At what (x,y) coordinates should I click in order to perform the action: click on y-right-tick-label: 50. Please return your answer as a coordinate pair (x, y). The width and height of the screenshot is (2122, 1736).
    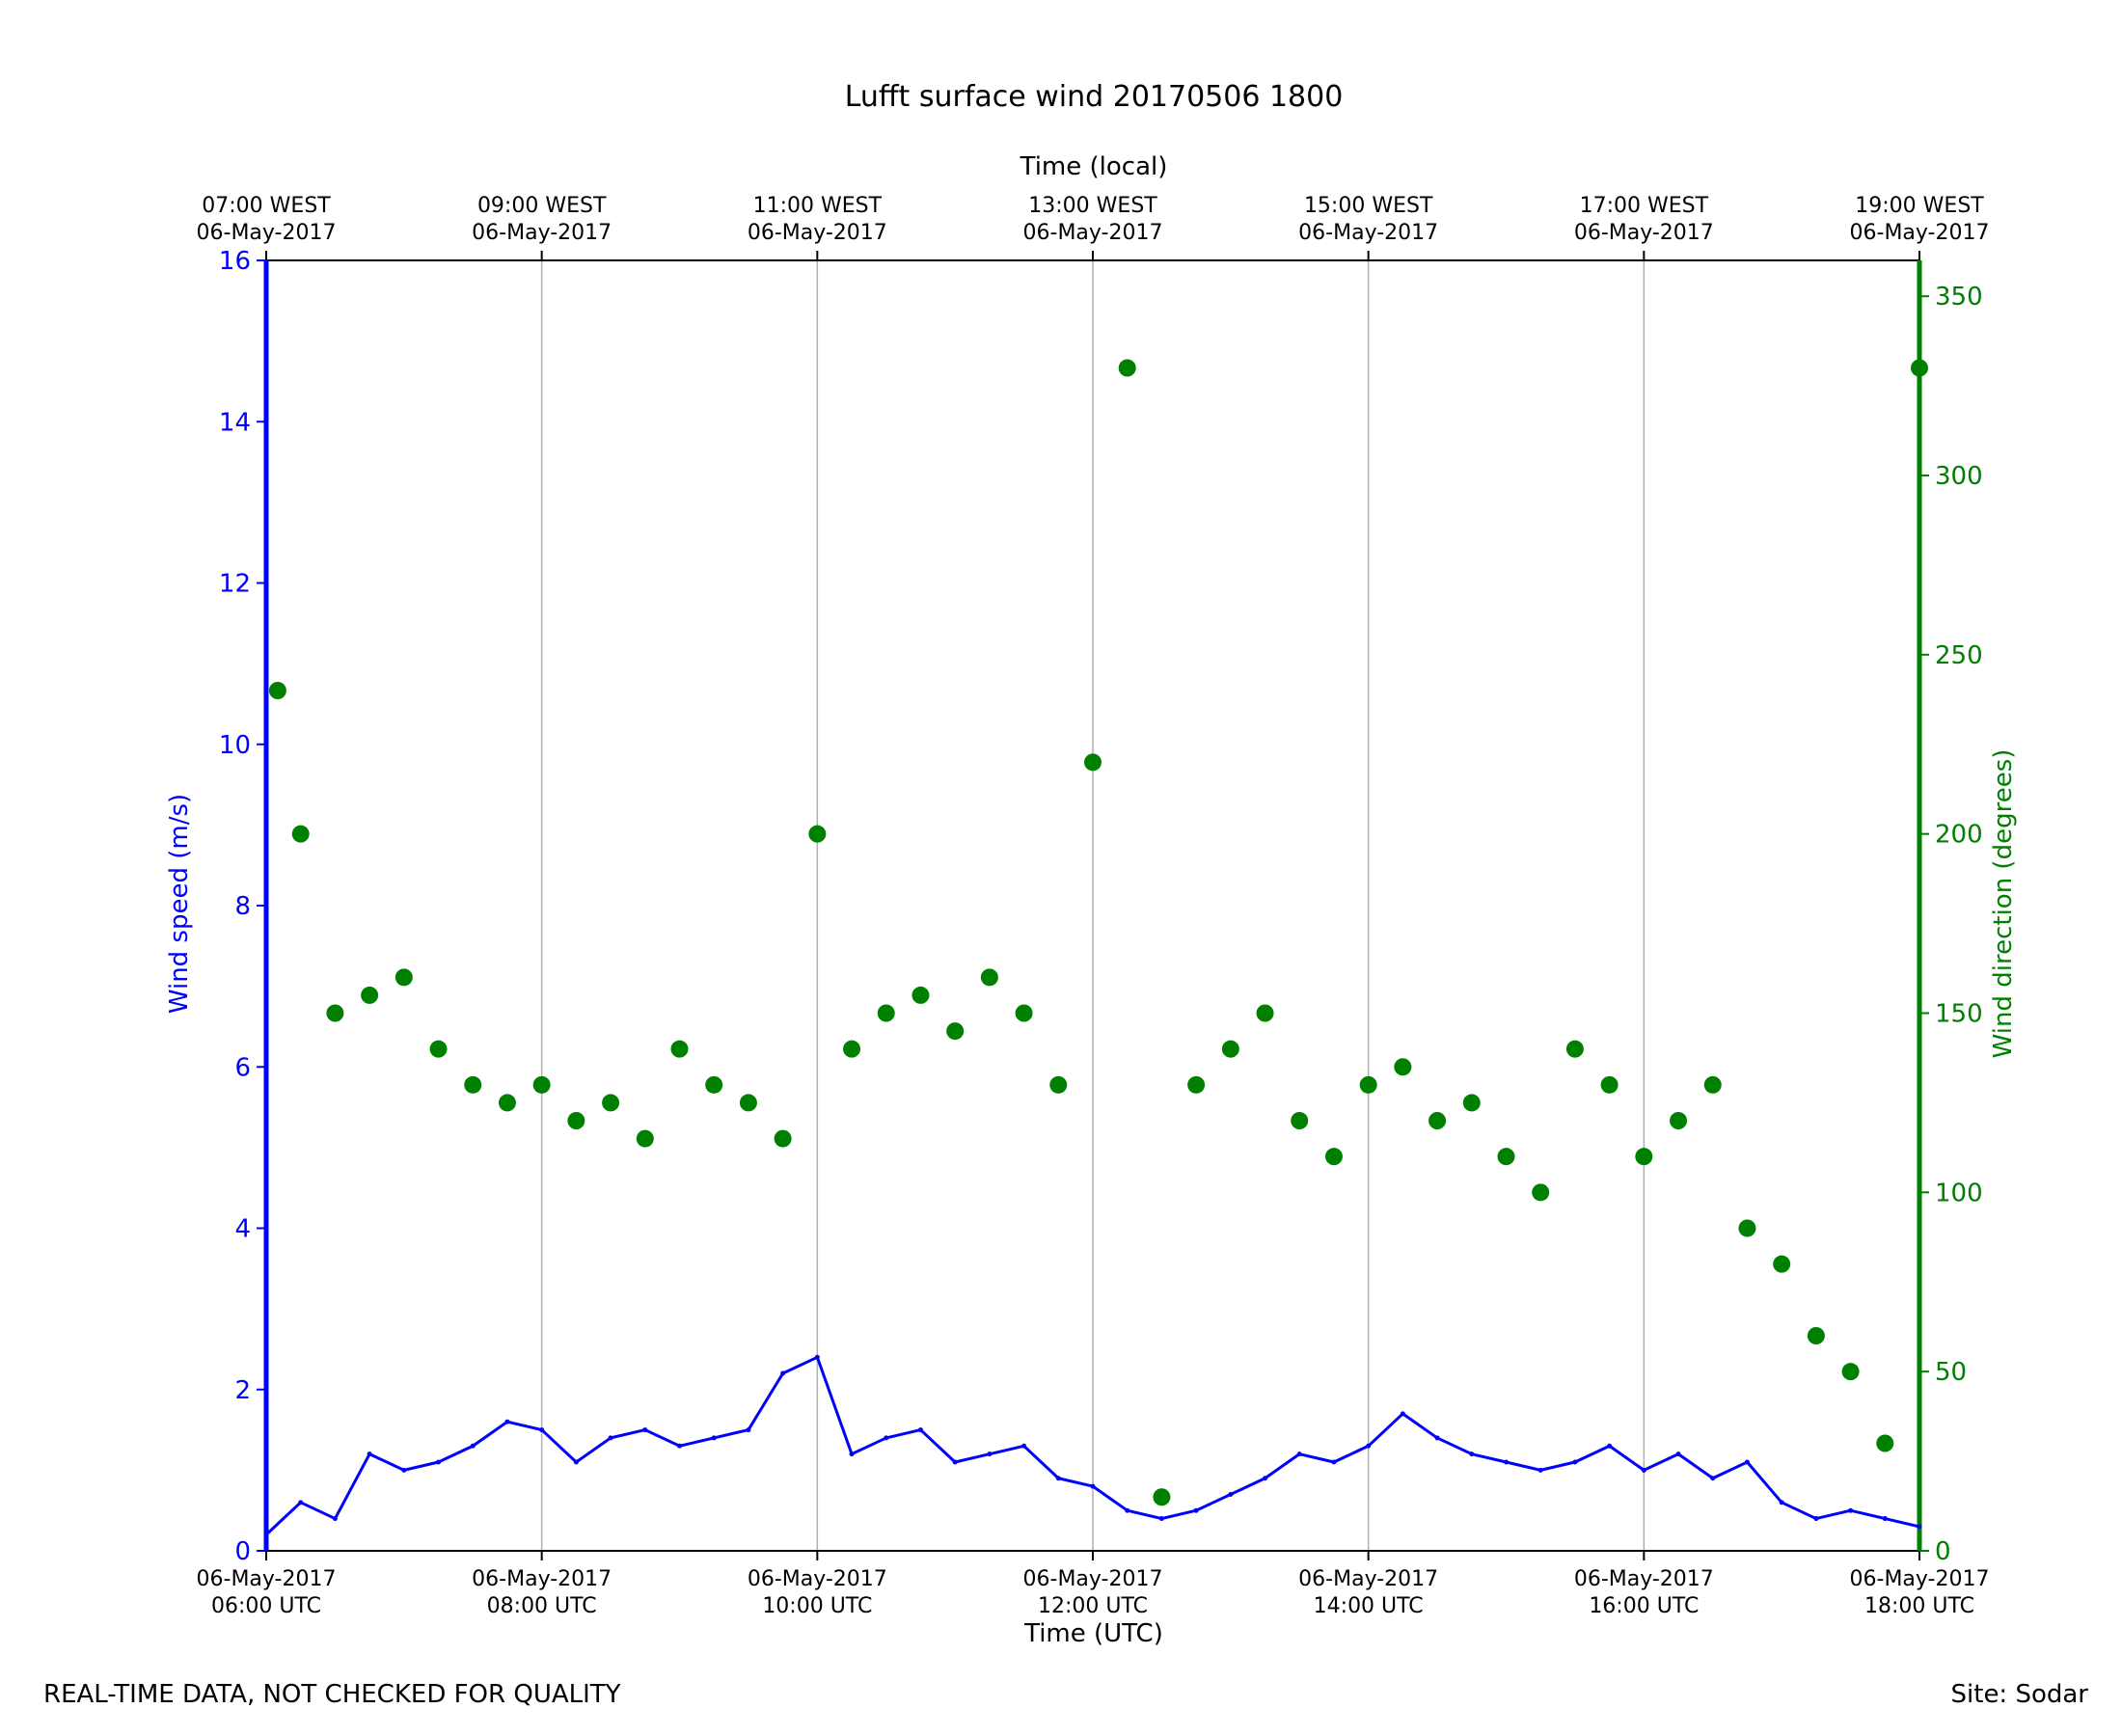
    Looking at the image, I should click on (1951, 1372).